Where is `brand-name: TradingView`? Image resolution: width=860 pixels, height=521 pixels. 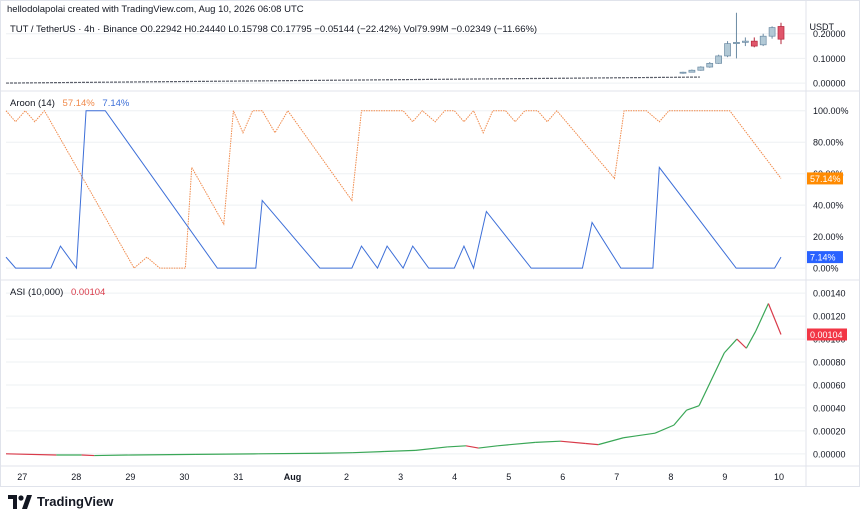
brand-name: TradingView is located at coordinates (75, 501).